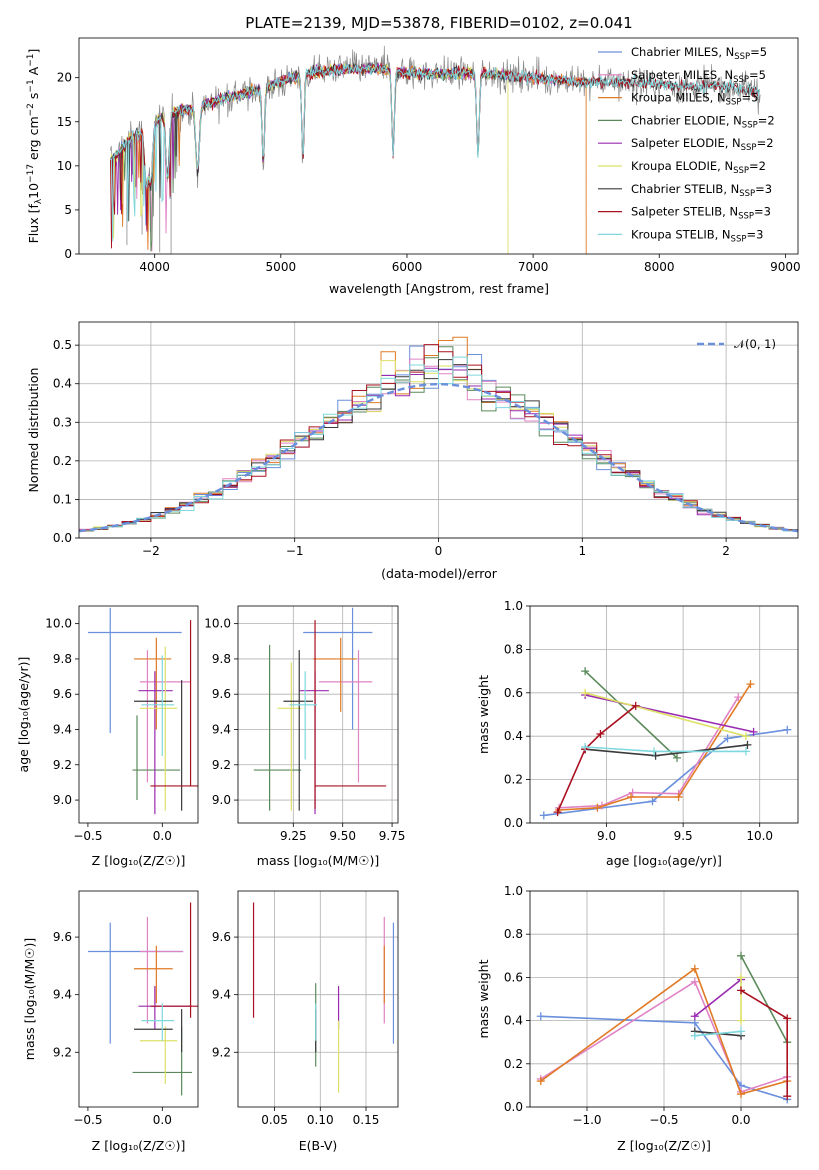  What do you see at coordinates (664, 860) in the screenshot?
I see `x-axis-label: age [log₁₀(age/yr)]` at bounding box center [664, 860].